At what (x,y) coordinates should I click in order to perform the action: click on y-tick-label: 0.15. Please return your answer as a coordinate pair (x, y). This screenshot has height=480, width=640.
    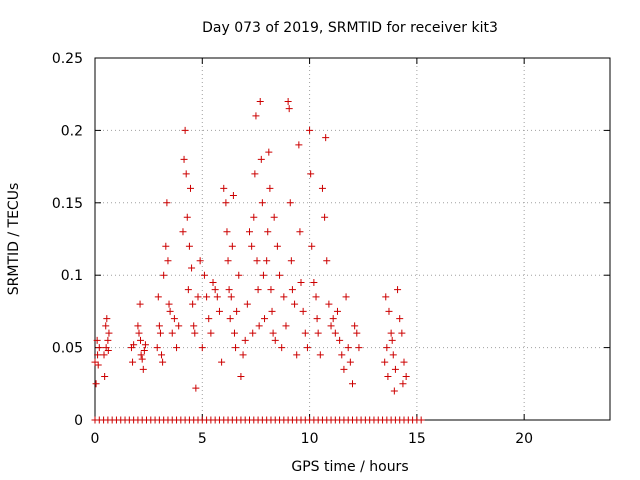
    Looking at the image, I should click on (67, 204).